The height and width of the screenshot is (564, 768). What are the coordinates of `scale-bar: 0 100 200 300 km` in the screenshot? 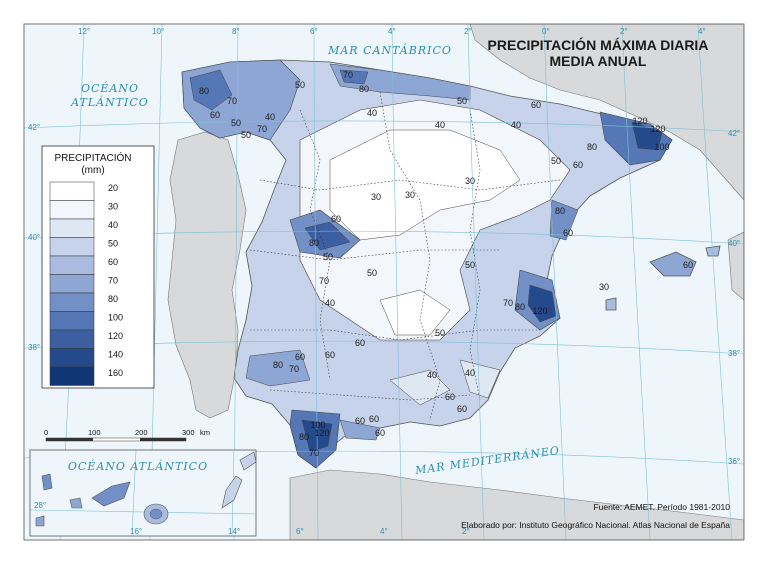 It's located at (127, 435).